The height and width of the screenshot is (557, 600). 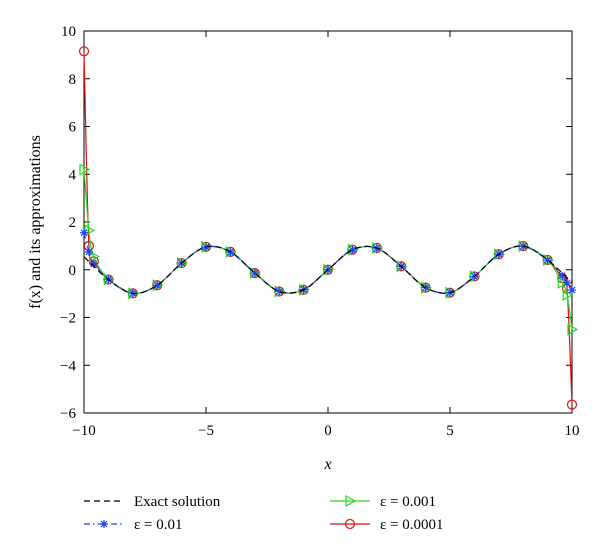 What do you see at coordinates (328, 431) in the screenshot?
I see `x-tick-label: 0` at bounding box center [328, 431].